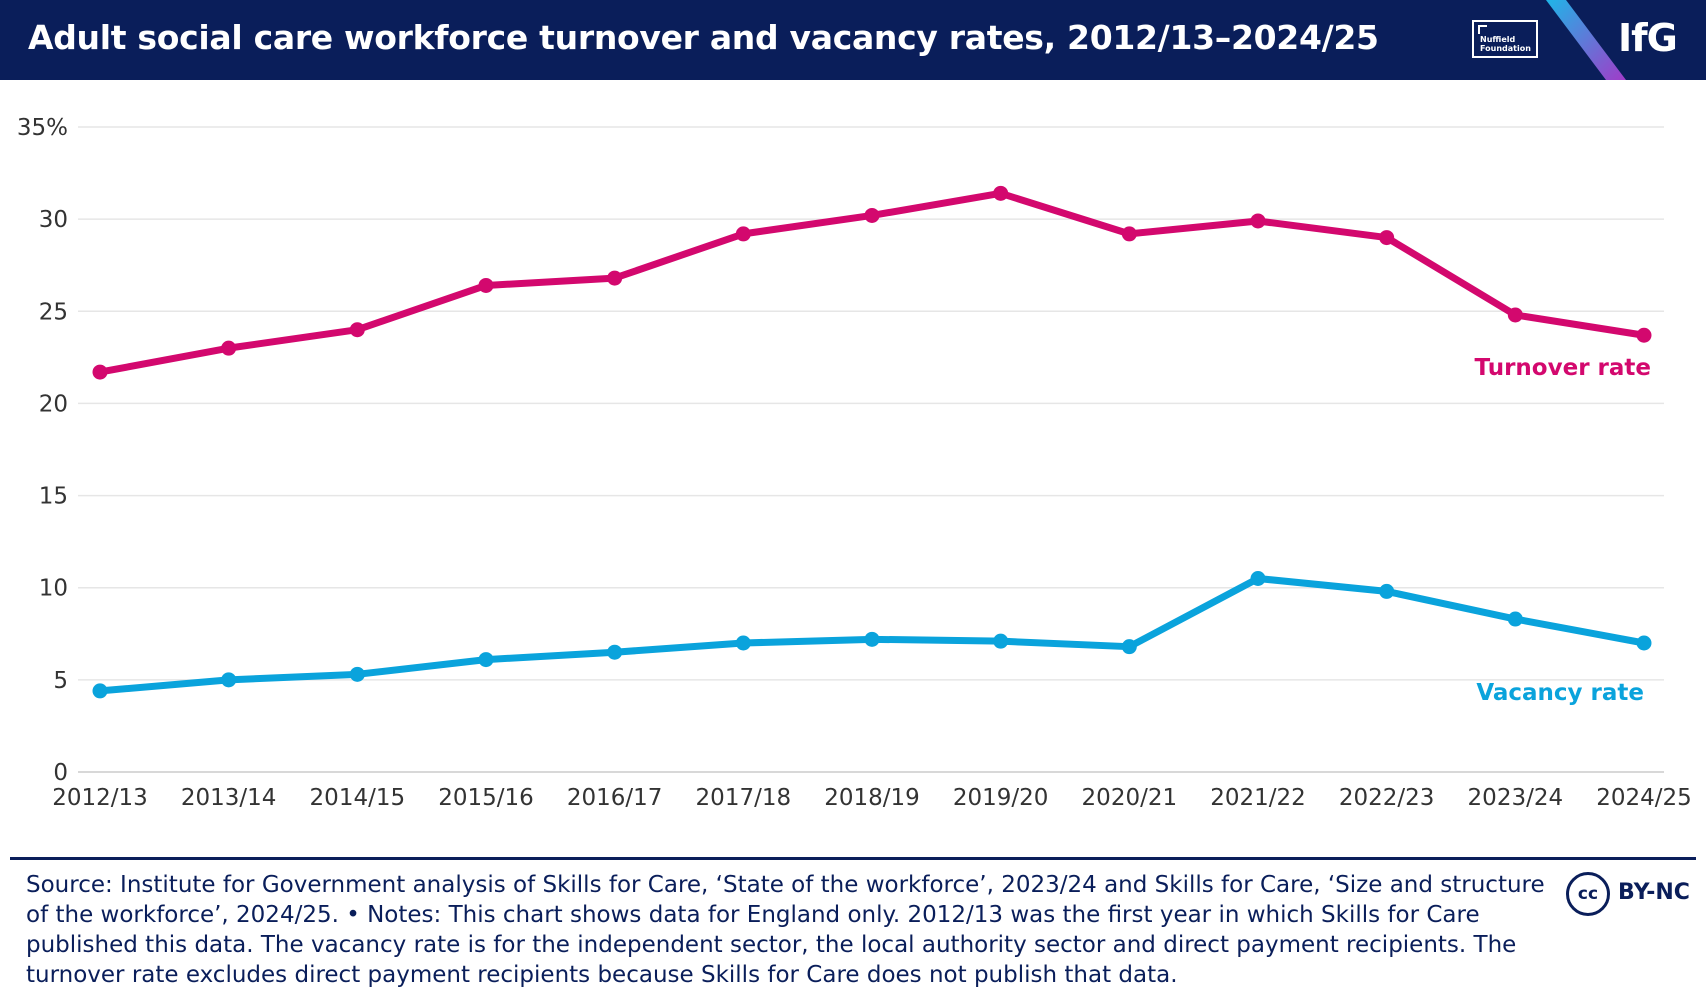  I want to click on x-tick-label: 2023/24, so click(1516, 798).